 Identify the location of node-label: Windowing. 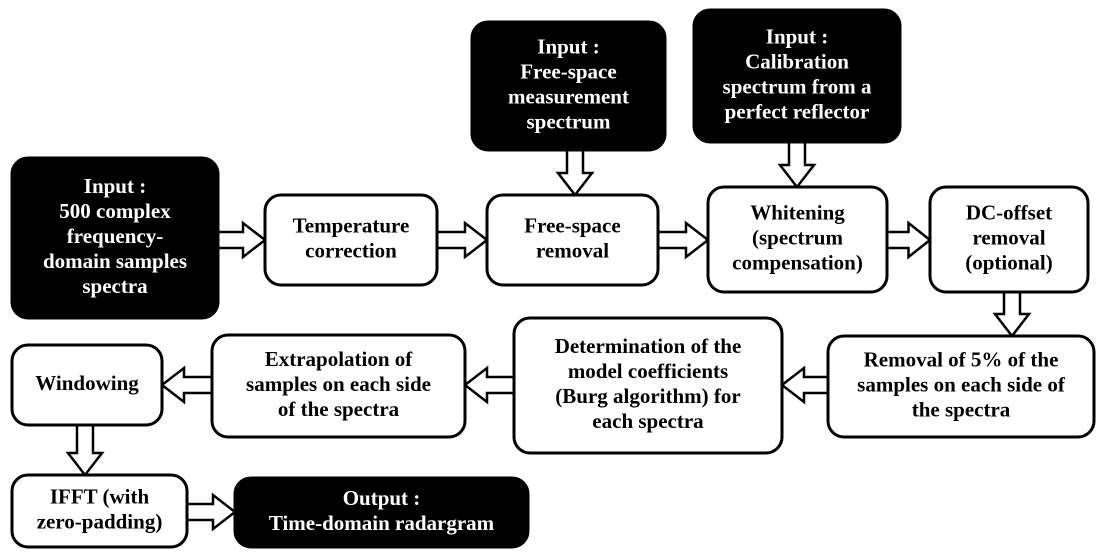
(87, 383).